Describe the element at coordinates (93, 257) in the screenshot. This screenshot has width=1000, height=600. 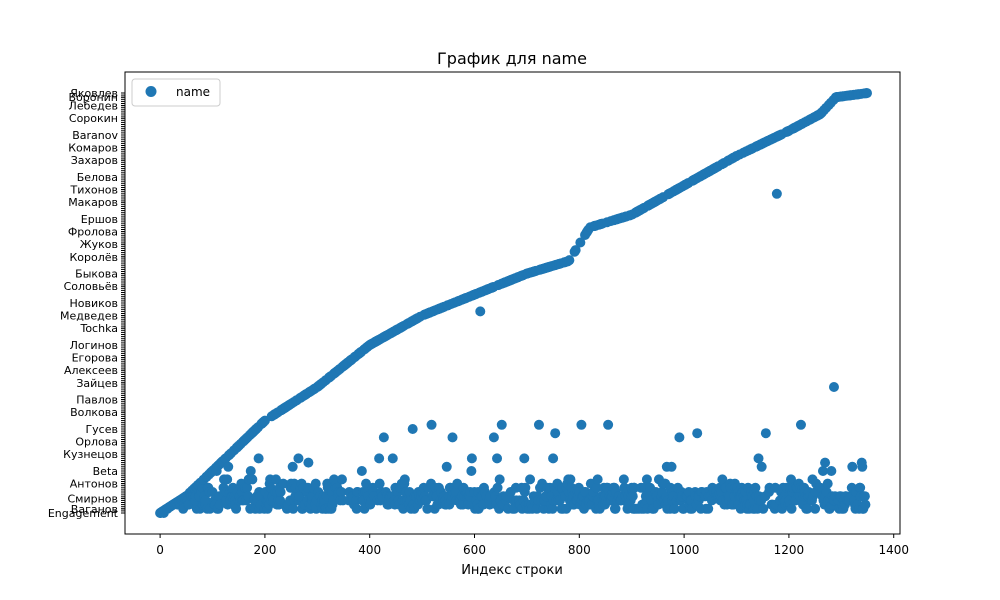
I see `y-tick-label: Королёв` at that location.